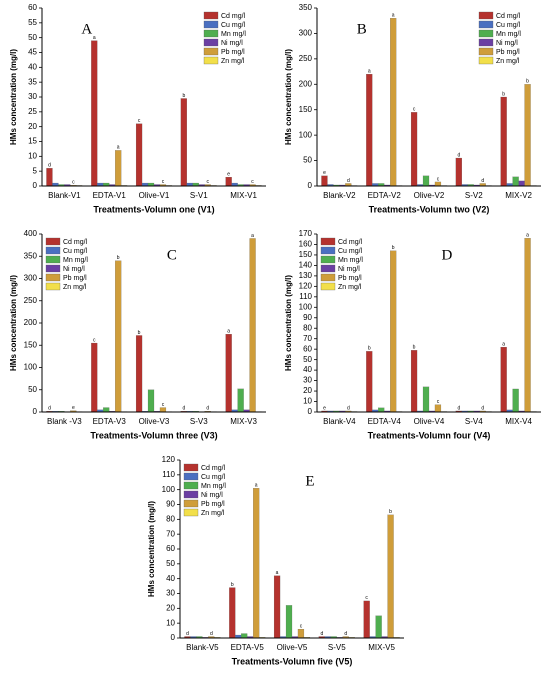 This screenshot has height=678, width=550. Describe the element at coordinates (199, 421) in the screenshot. I see `x-tick-label: S-V3` at that location.